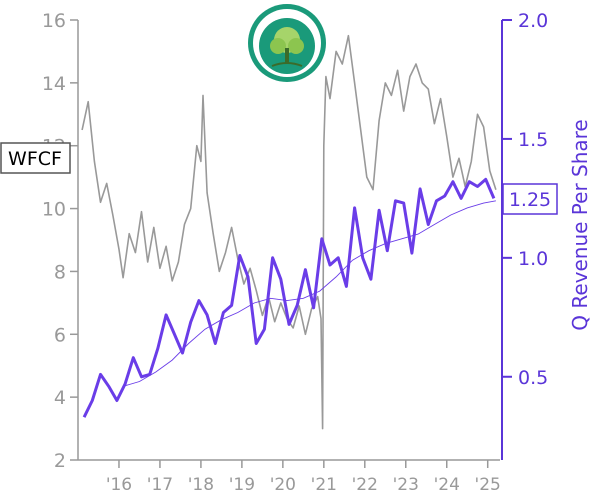 This screenshot has height=500, width=600. I want to click on last-value-label: 1.25, so click(530, 199).